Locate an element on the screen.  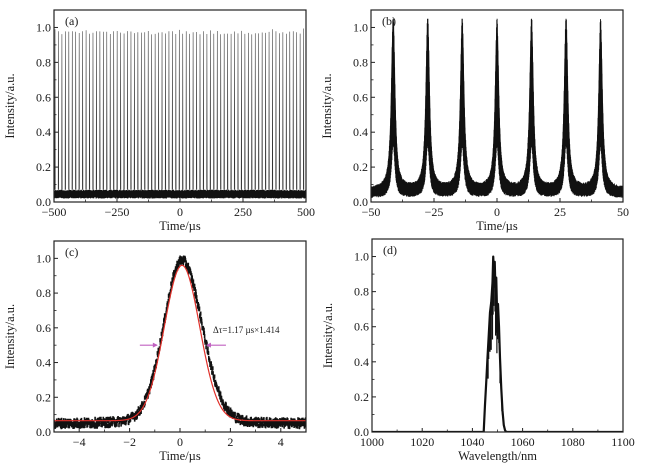
x-tick-label-d: 1040 is located at coordinates (472, 442).